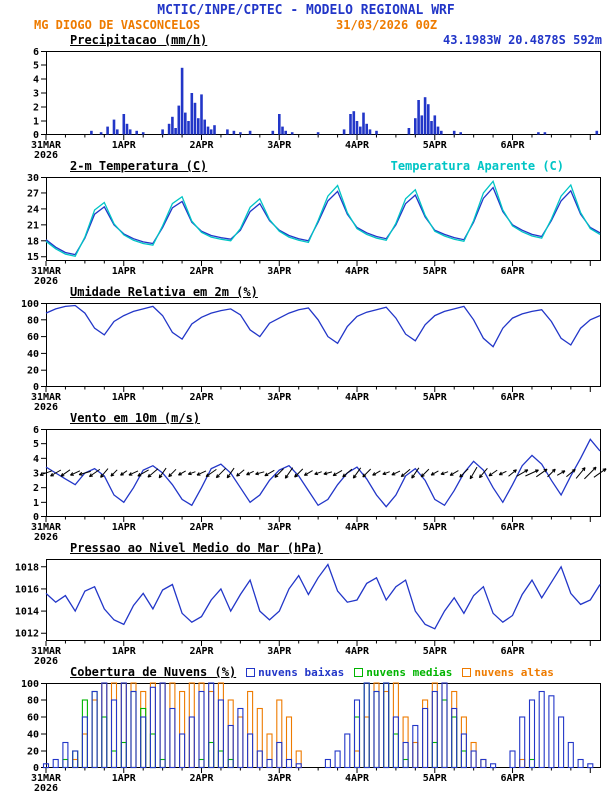 The width and height of the screenshot is (612, 792). Describe the element at coordinates (164, 292) in the screenshot. I see `rh-title: Umidade Relativa em 2m (%)` at that location.